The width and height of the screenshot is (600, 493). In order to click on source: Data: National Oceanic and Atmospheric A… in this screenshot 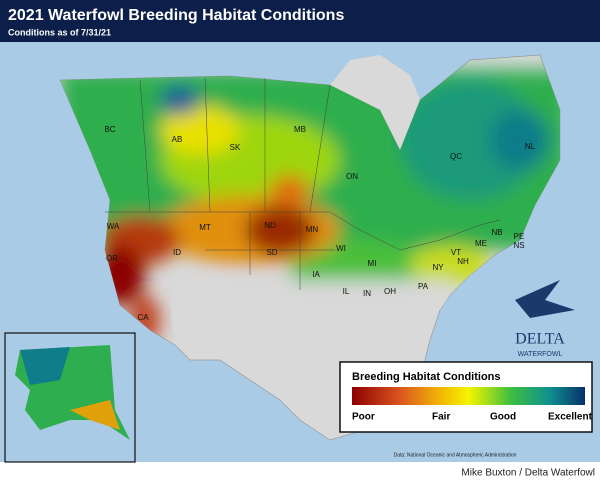, I will do `click(455, 455)`.